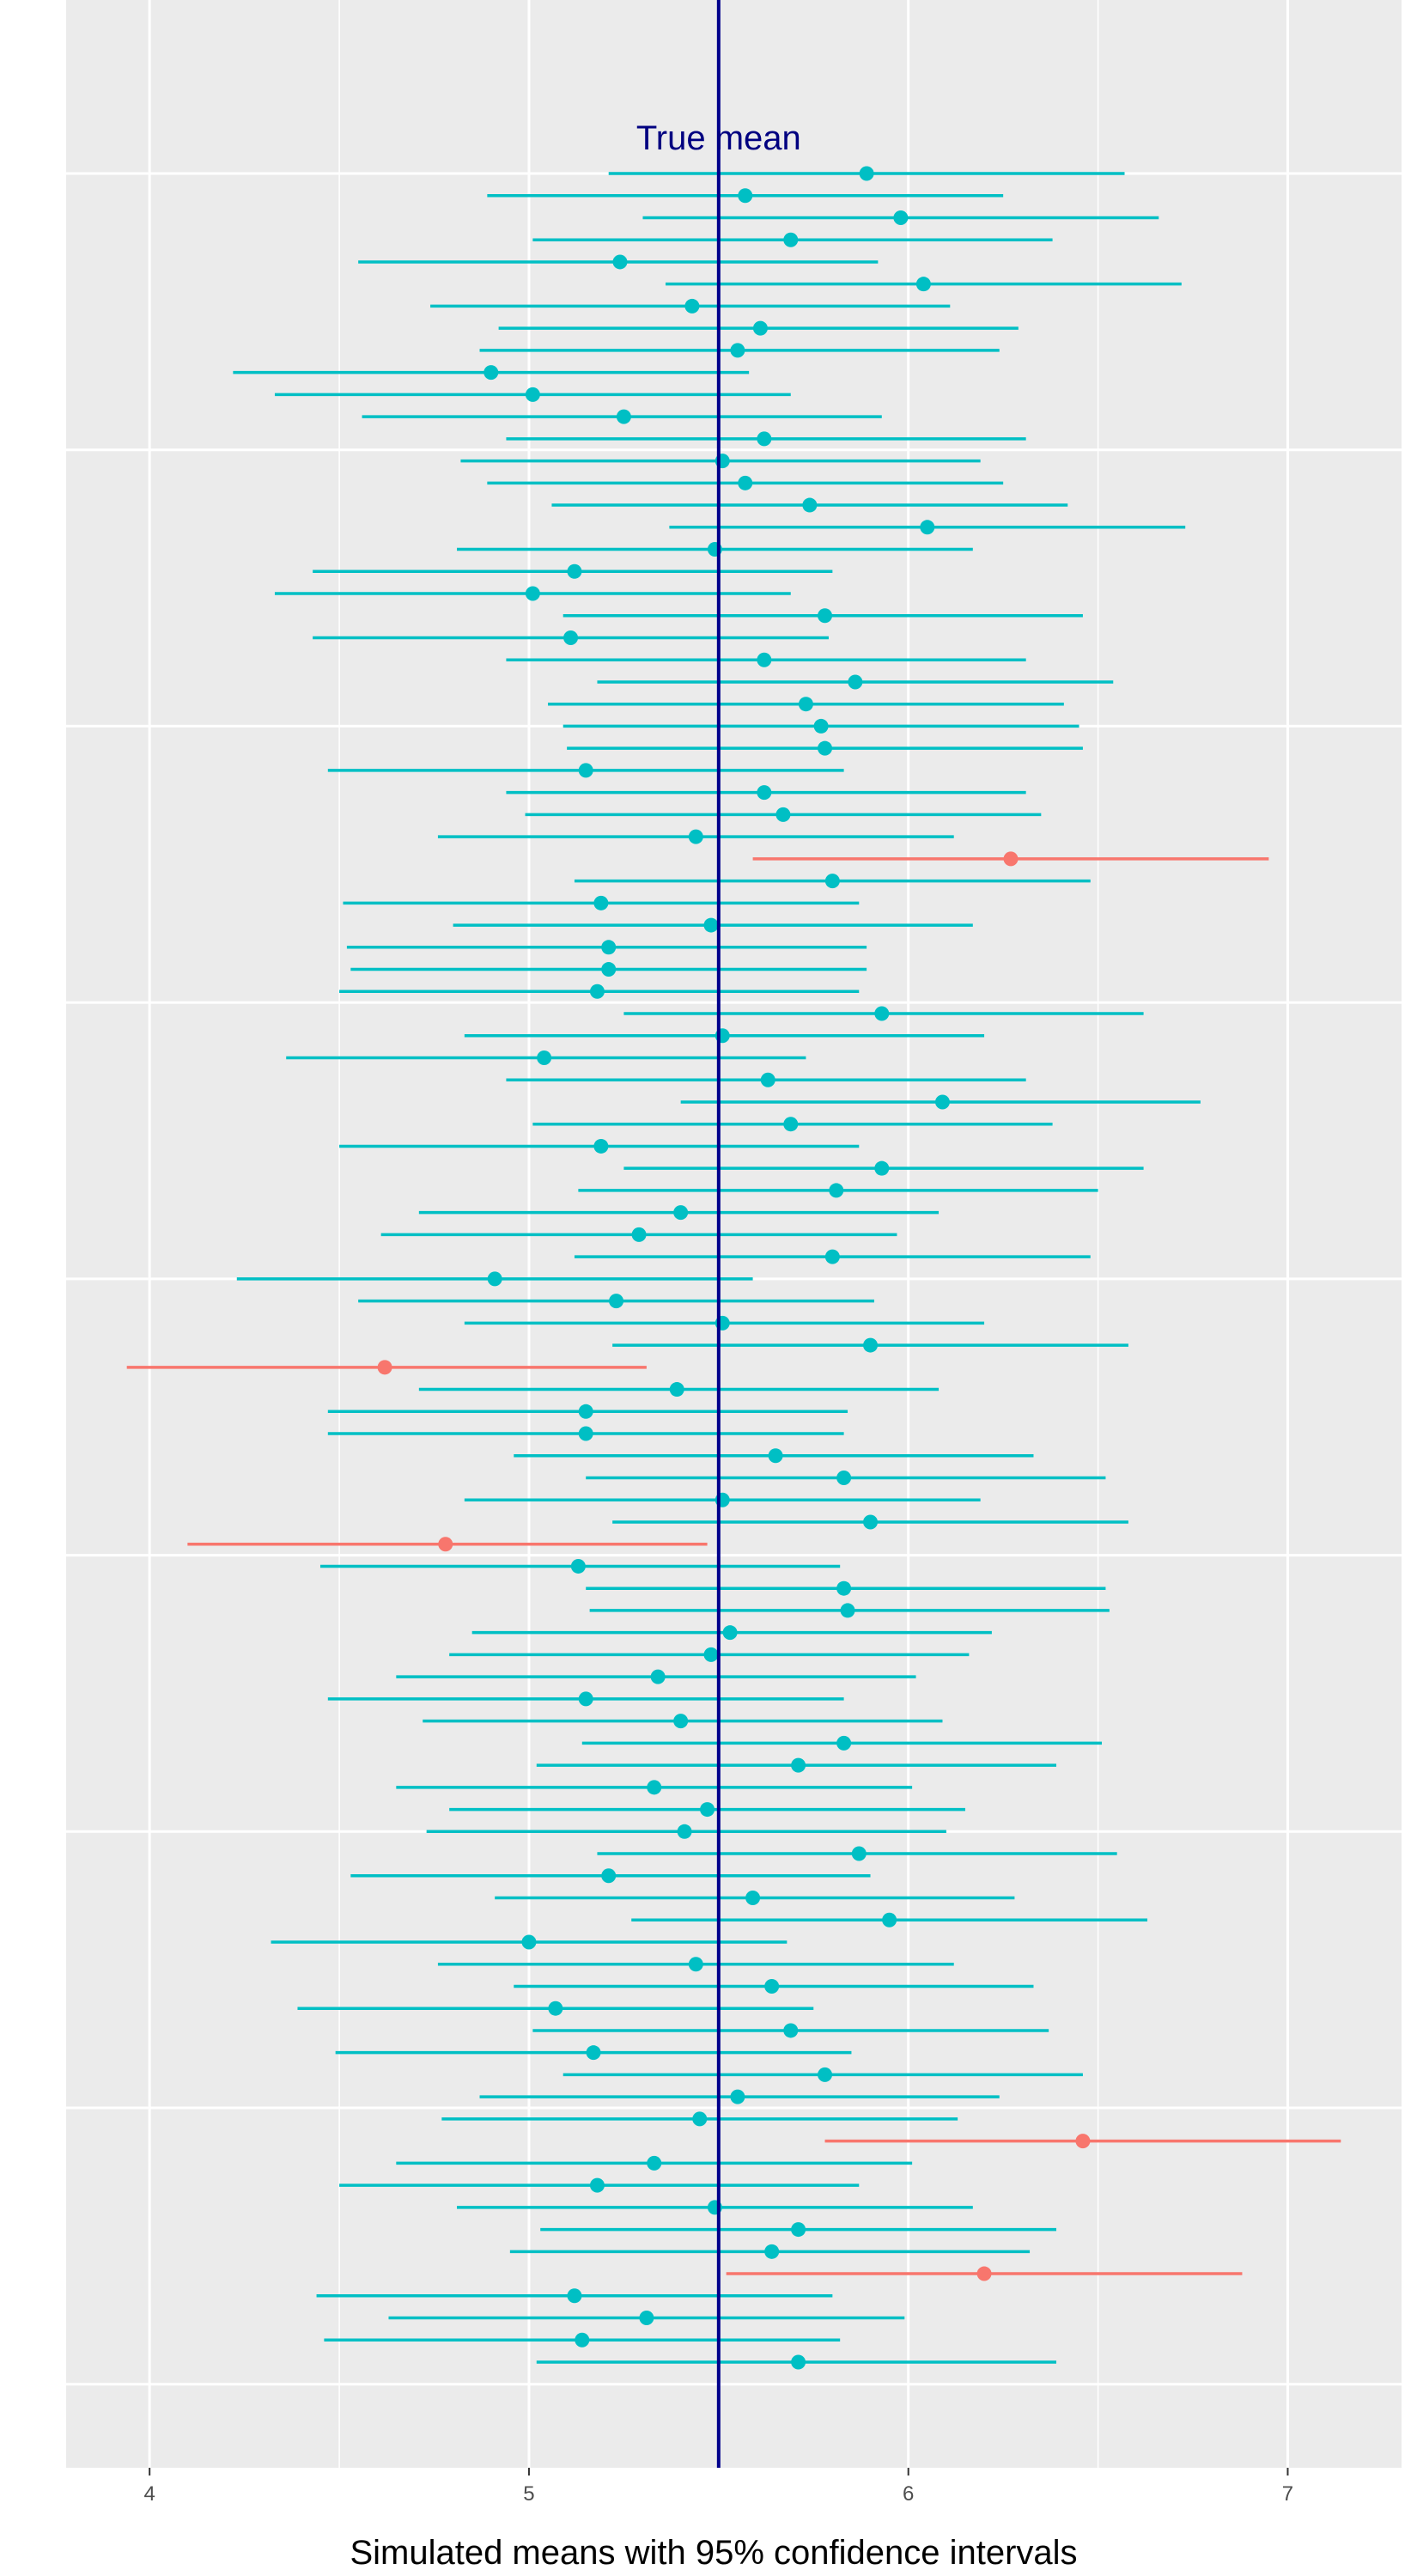 This screenshot has width=1417, height=2576. Describe the element at coordinates (1287, 2494) in the screenshot. I see `x-tick-label: 7` at that location.